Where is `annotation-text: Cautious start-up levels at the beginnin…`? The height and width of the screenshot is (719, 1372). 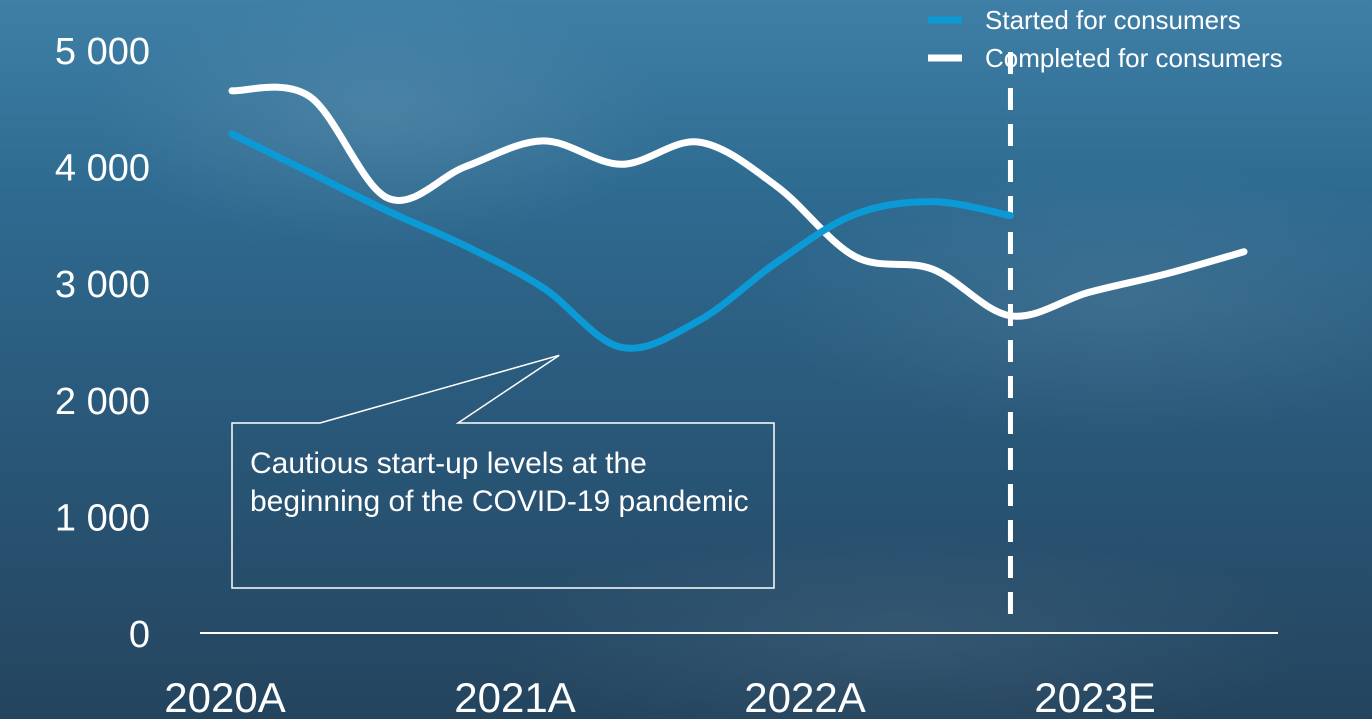 annotation-text: Cautious start-up levels at the beginnin… is located at coordinates (499, 482).